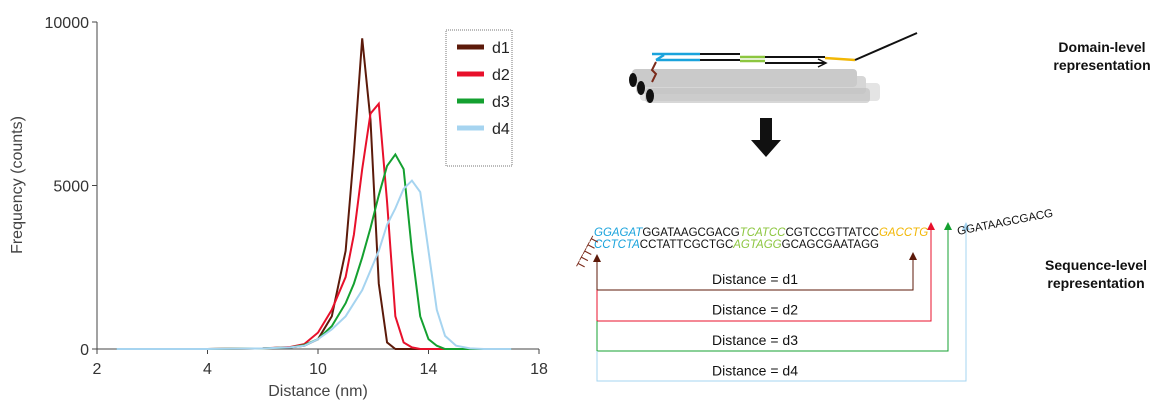 This screenshot has height=409, width=1164. I want to click on sequence-segment: AGTAGG, so click(756, 245).